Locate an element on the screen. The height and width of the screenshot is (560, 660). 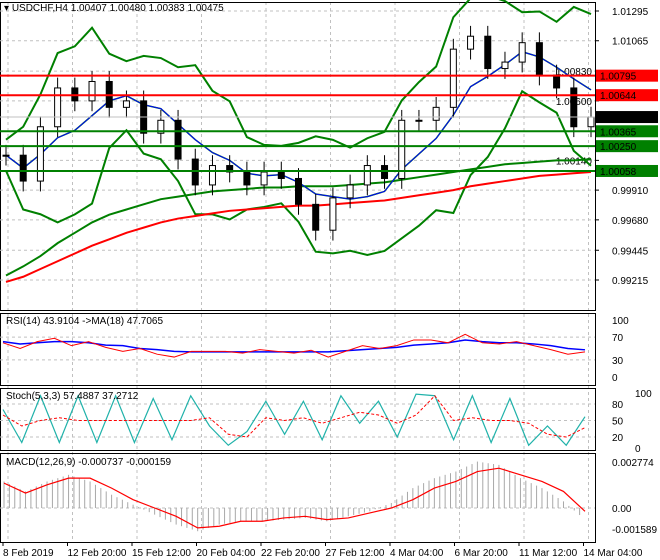
level-label: 1.00475 is located at coordinates (618, 118).